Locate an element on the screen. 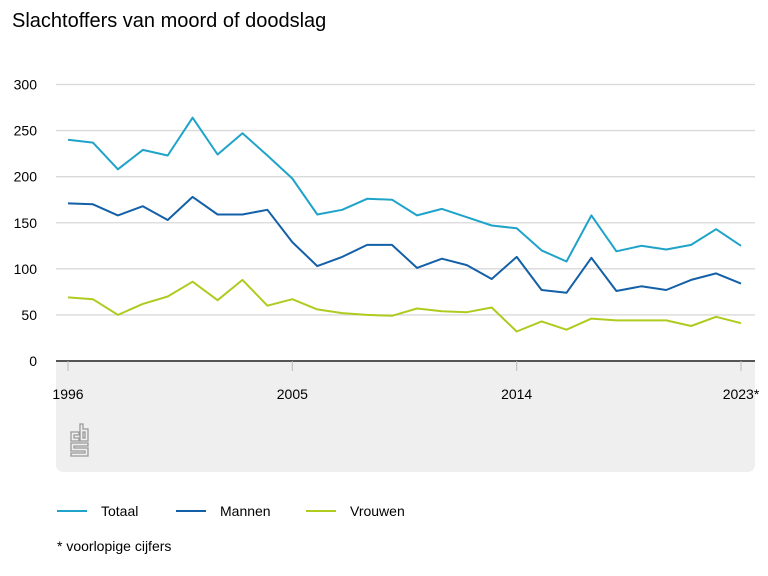 This screenshot has height=576, width=768. y-tick-label: 150 is located at coordinates (26, 223).